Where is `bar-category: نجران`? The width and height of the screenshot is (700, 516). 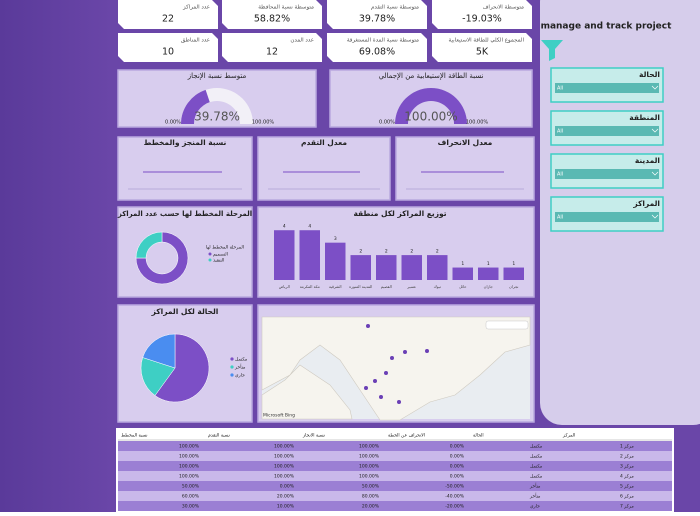
bar-category: نجران is located at coordinates (513, 286).